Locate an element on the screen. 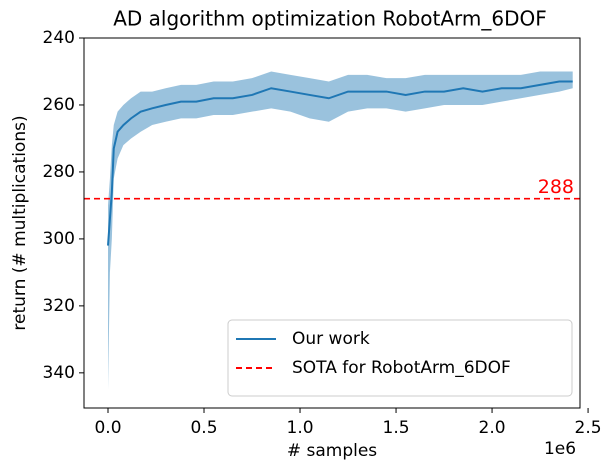 The height and width of the screenshot is (472, 614). x-tick-label: 2.5 is located at coordinates (588, 428).